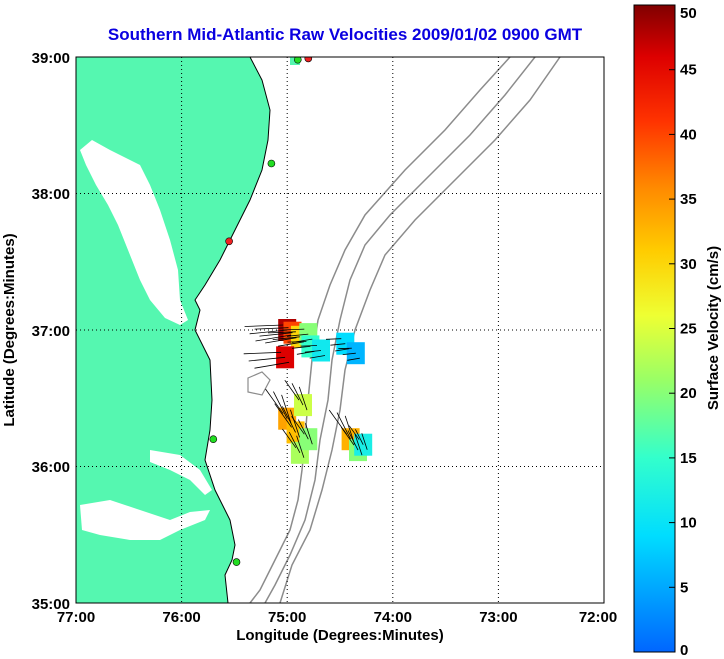 Image resolution: width=724 pixels, height=659 pixels. Describe the element at coordinates (713, 328) in the screenshot. I see `colorbar-label: Surface Velocity (cm/s)` at that location.